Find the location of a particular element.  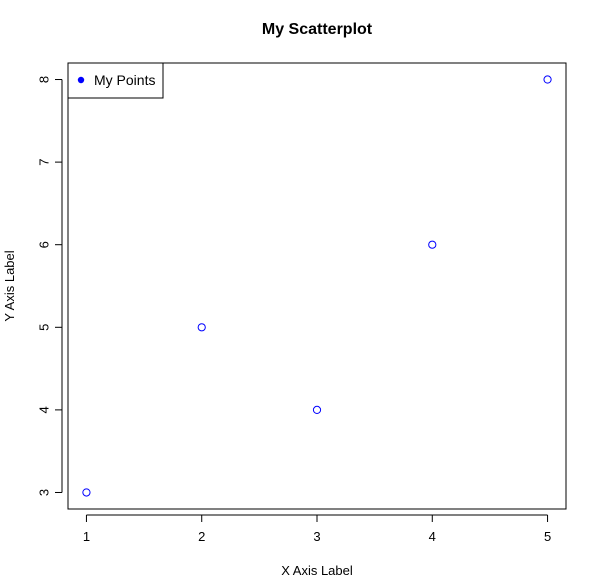

legend: My Points is located at coordinates (115, 80).